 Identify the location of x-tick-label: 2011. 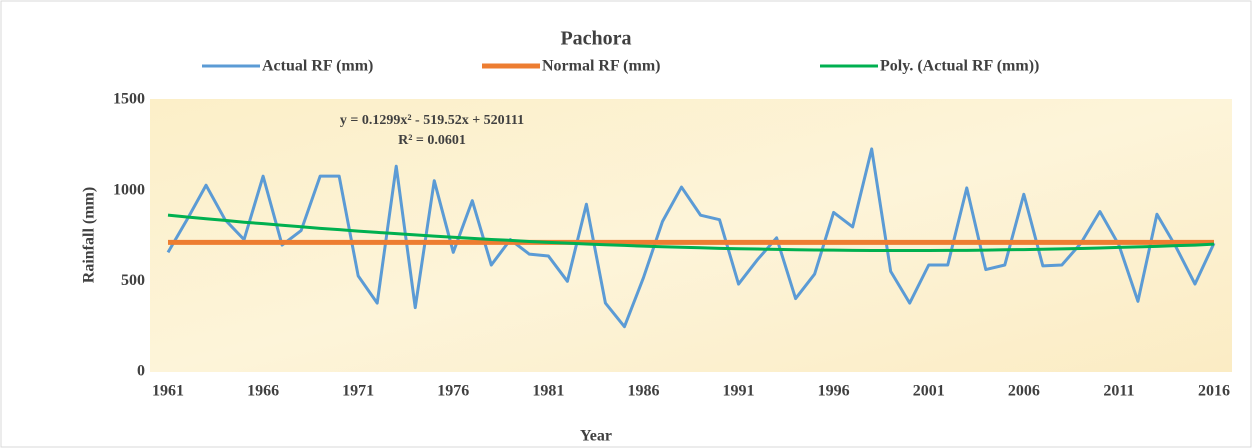
(1118, 391).